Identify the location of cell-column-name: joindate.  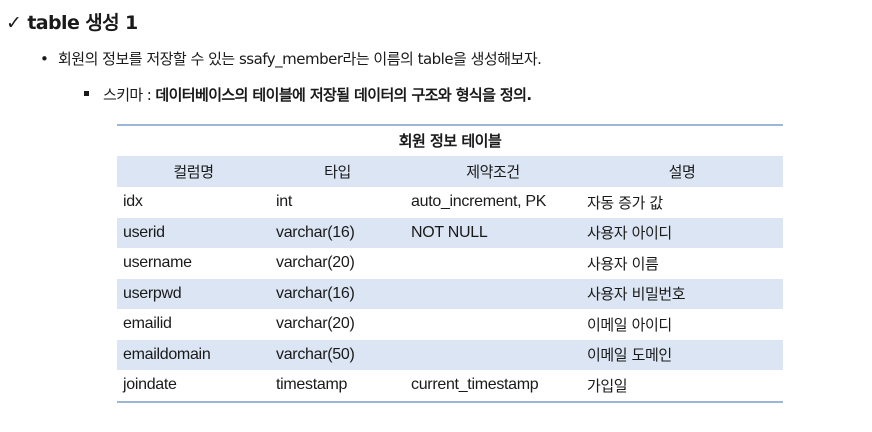
(193, 386).